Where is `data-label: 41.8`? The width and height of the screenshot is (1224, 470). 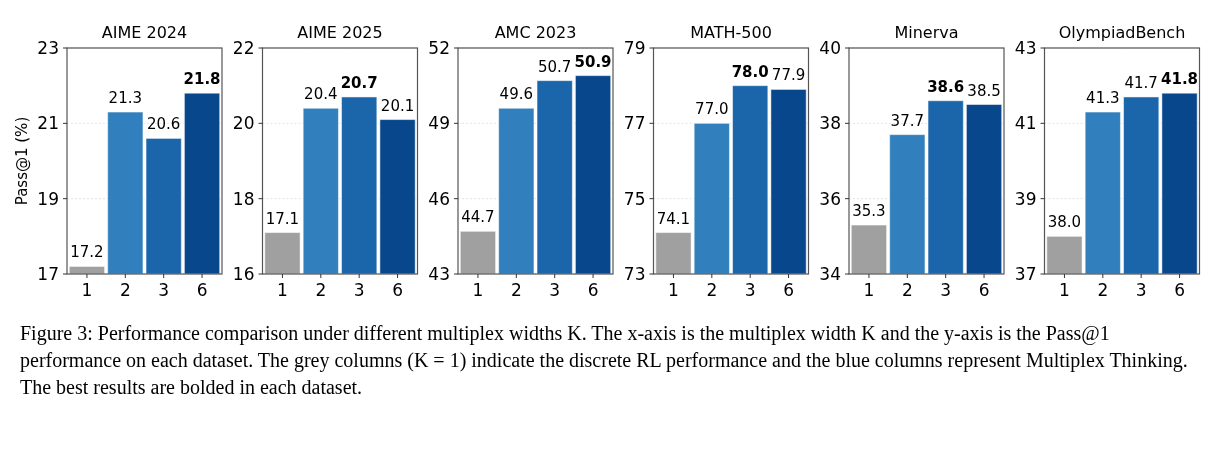 data-label: 41.8 is located at coordinates (1180, 79).